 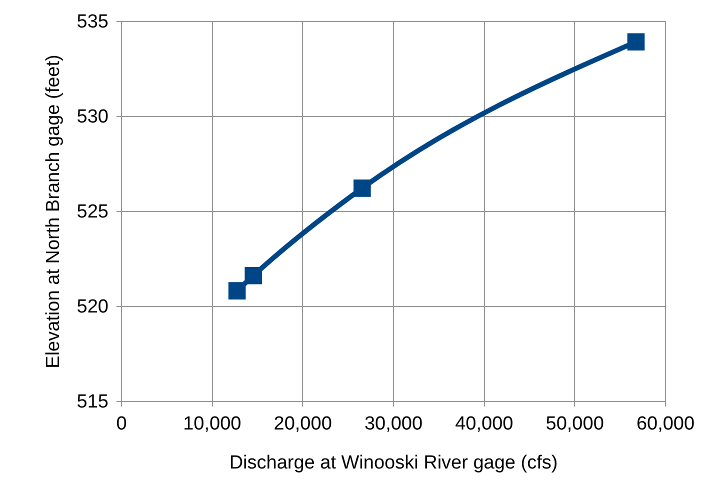 I want to click on y-axis-title: Elevation at North Branch gage (feet), so click(x=53, y=211).